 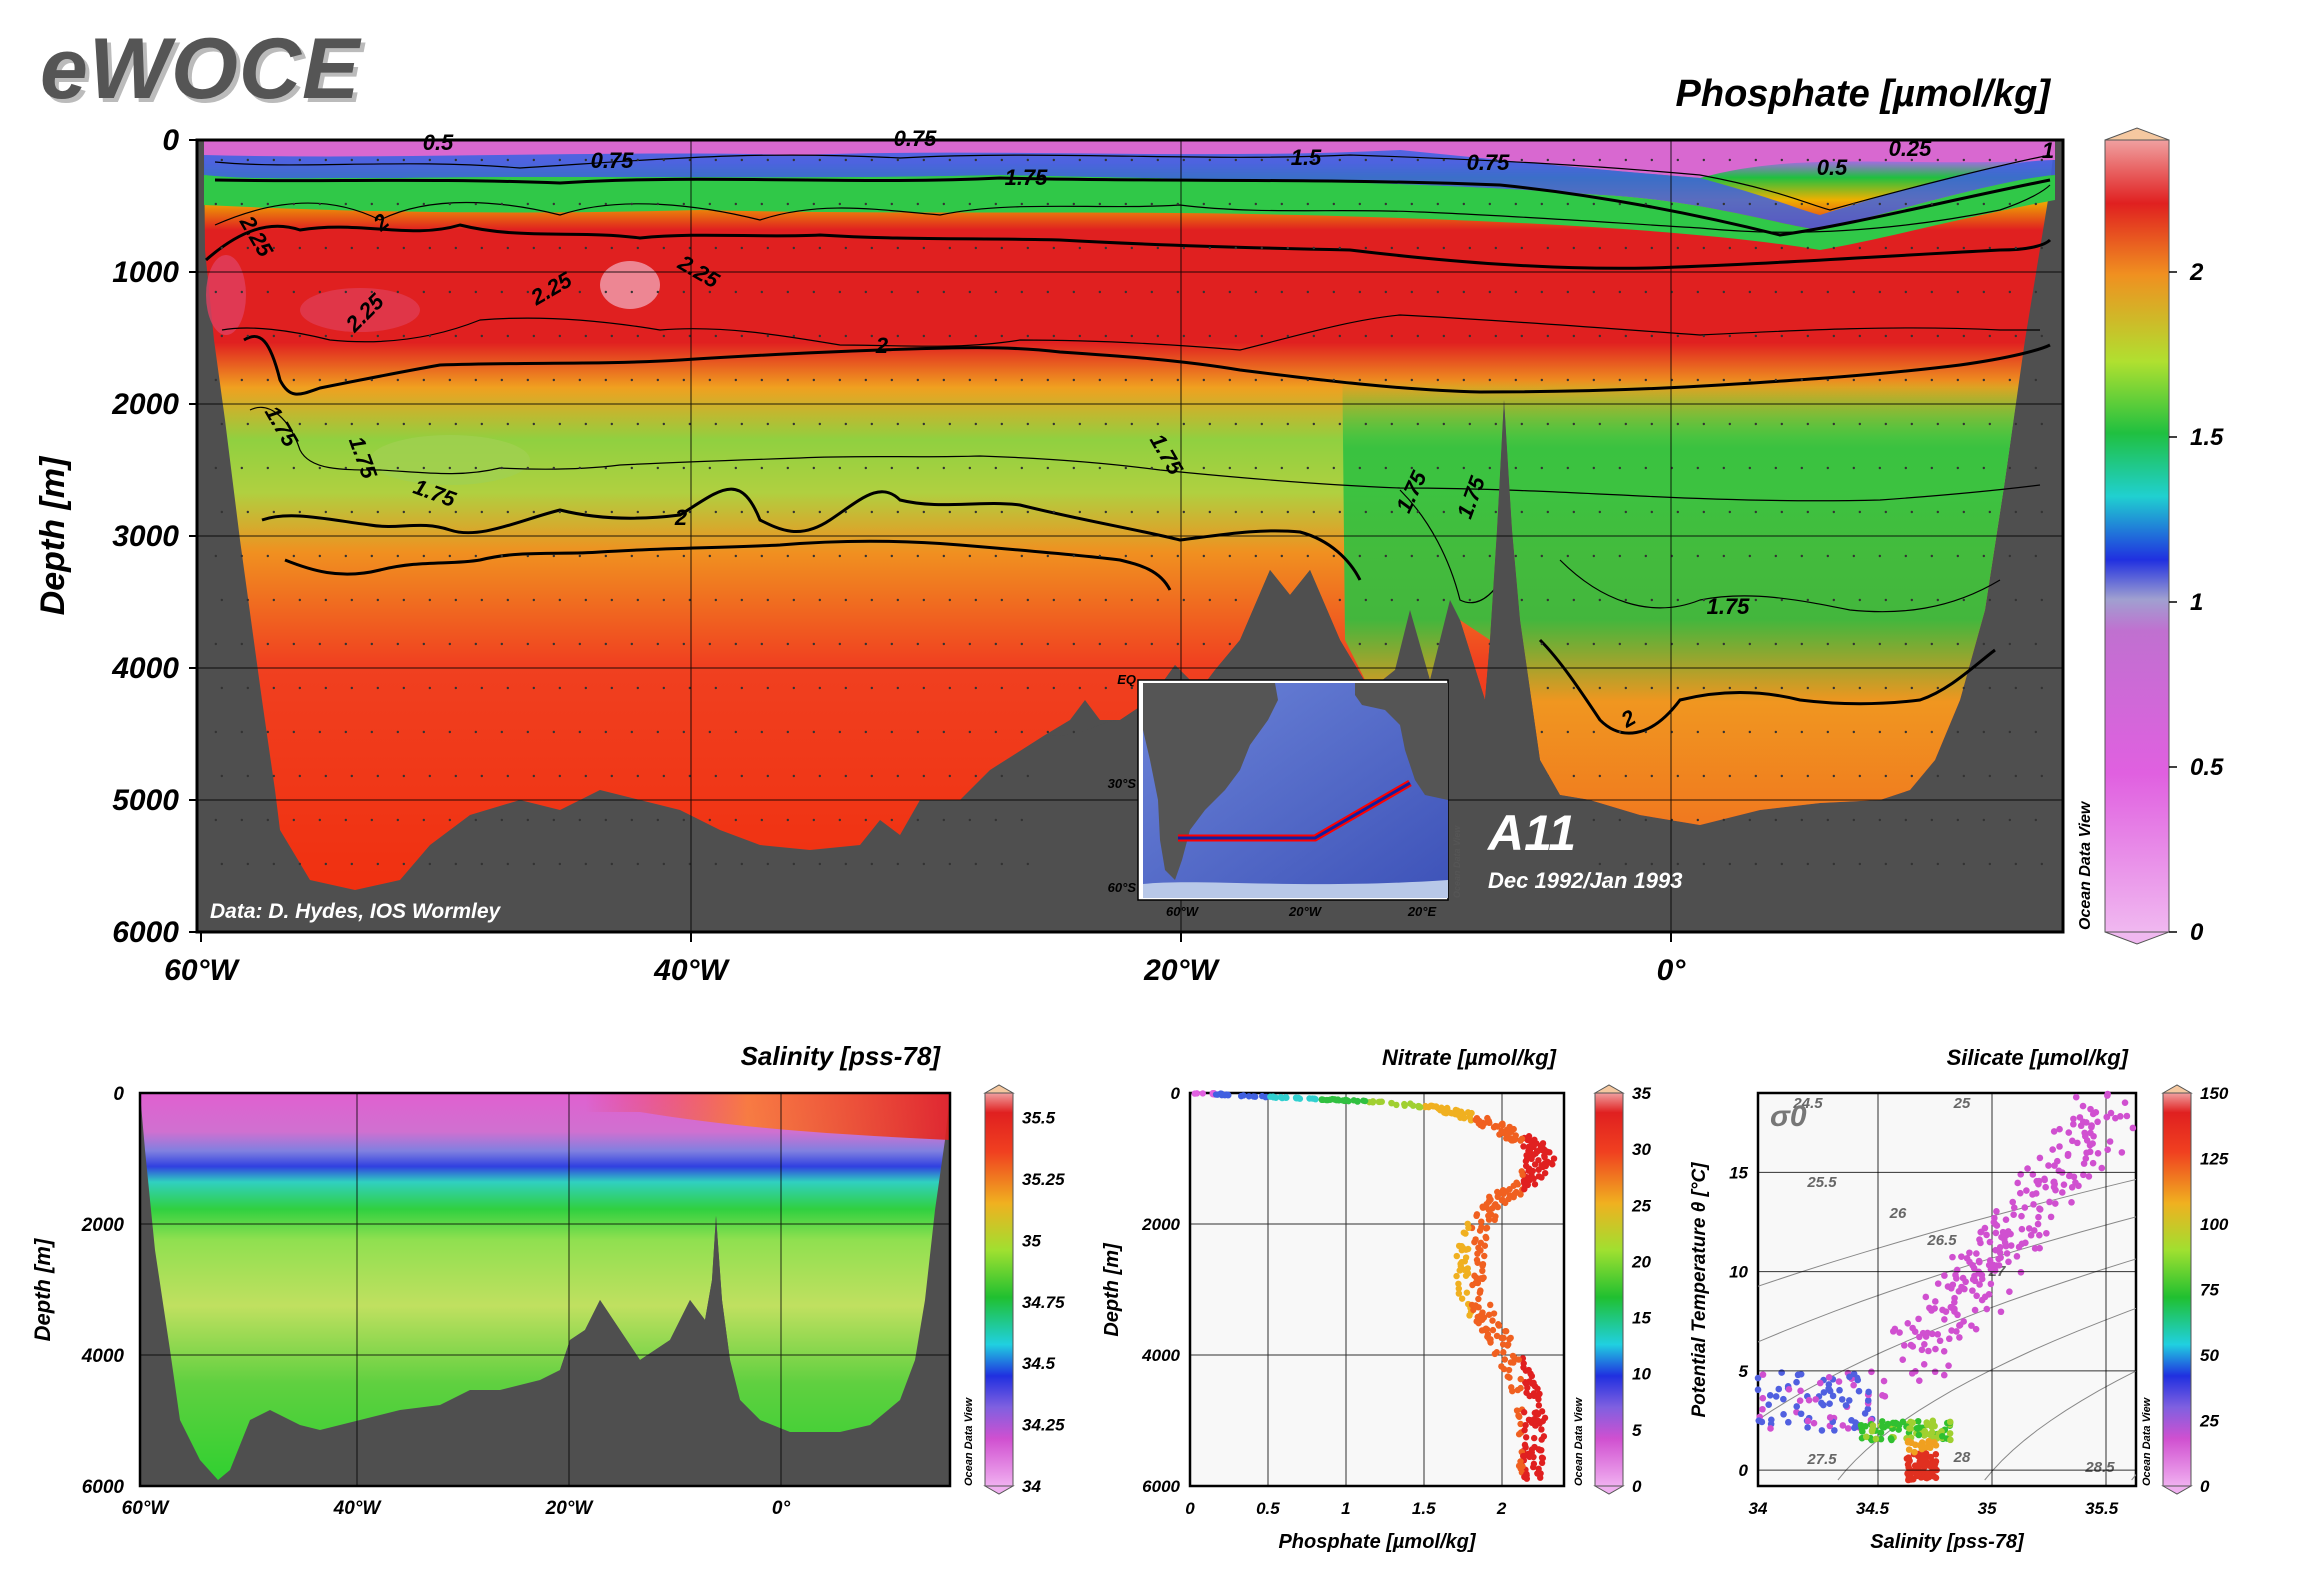 What do you see at coordinates (1122, 887) in the screenshot?
I see `map-lat-60s: 60°S` at bounding box center [1122, 887].